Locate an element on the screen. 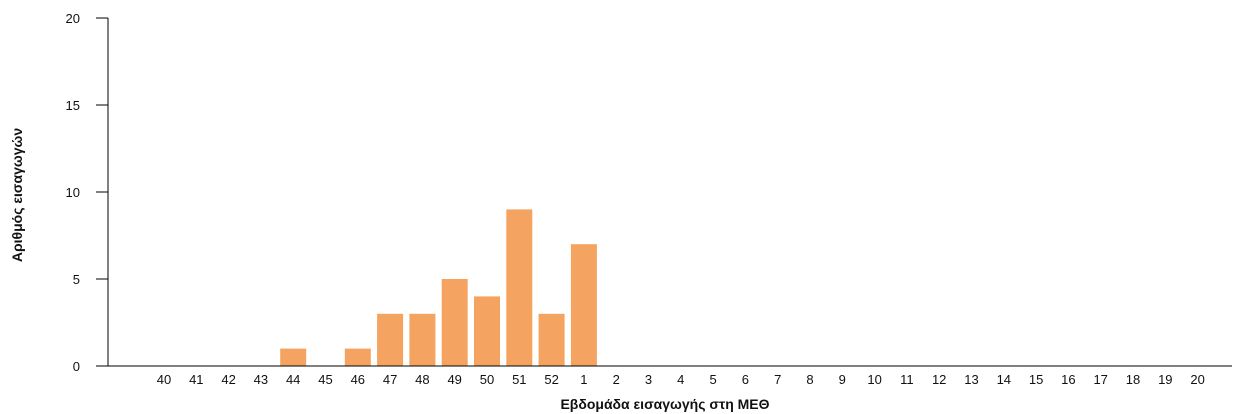 Image resolution: width=1238 pixels, height=414 pixels. x-tick-label: 4 is located at coordinates (680, 379).